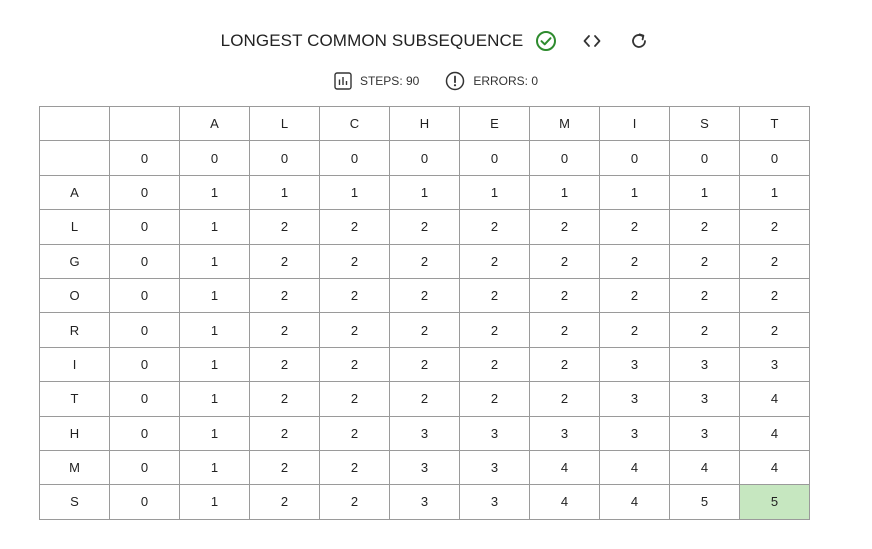  I want to click on grid-cell: 5, so click(704, 502).